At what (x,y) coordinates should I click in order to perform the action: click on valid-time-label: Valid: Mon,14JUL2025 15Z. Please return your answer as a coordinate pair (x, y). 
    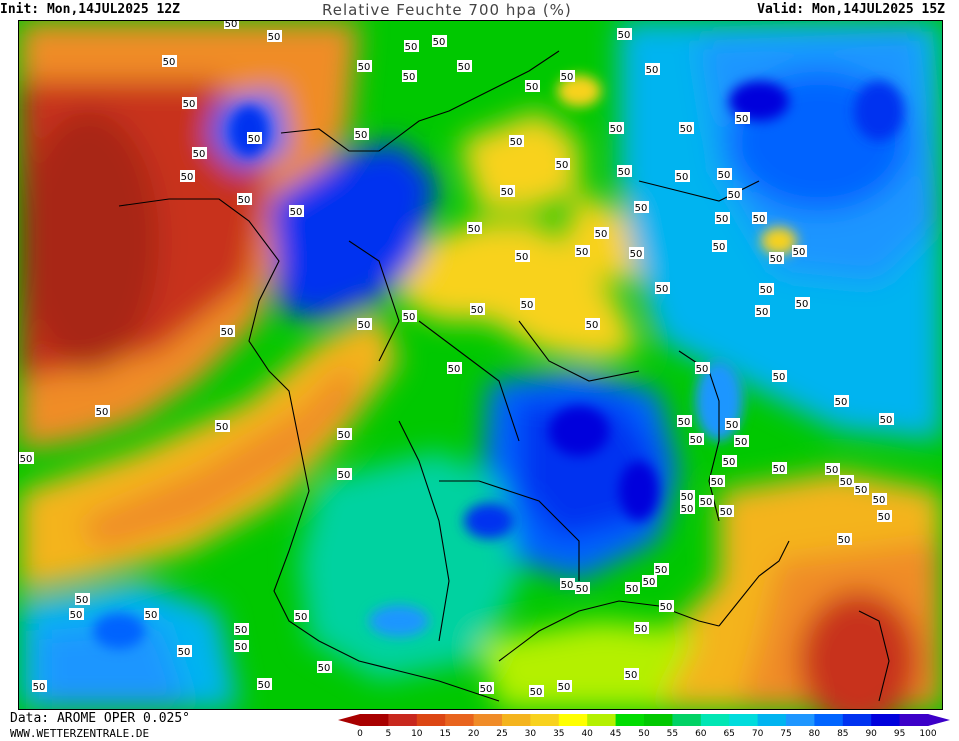
    Looking at the image, I should click on (851, 9).